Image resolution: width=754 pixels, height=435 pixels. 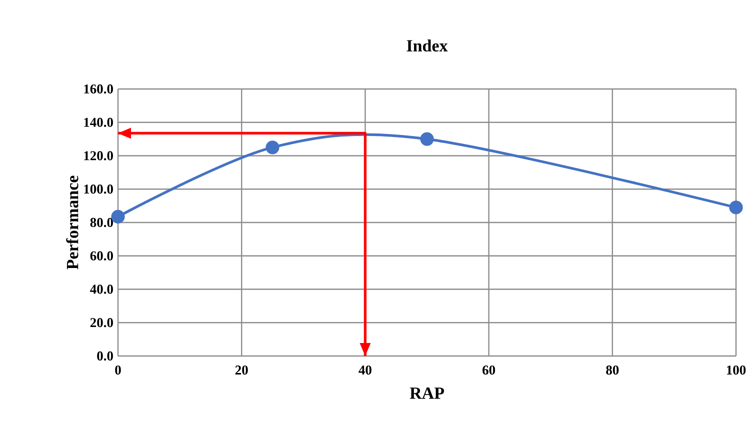 I want to click on y-tick-label: 100.0, so click(x=98, y=189).